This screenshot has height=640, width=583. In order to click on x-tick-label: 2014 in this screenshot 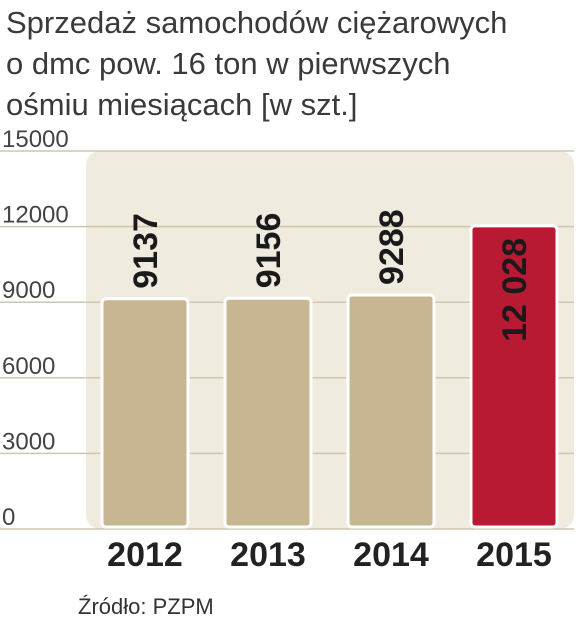, I will do `click(391, 555)`.